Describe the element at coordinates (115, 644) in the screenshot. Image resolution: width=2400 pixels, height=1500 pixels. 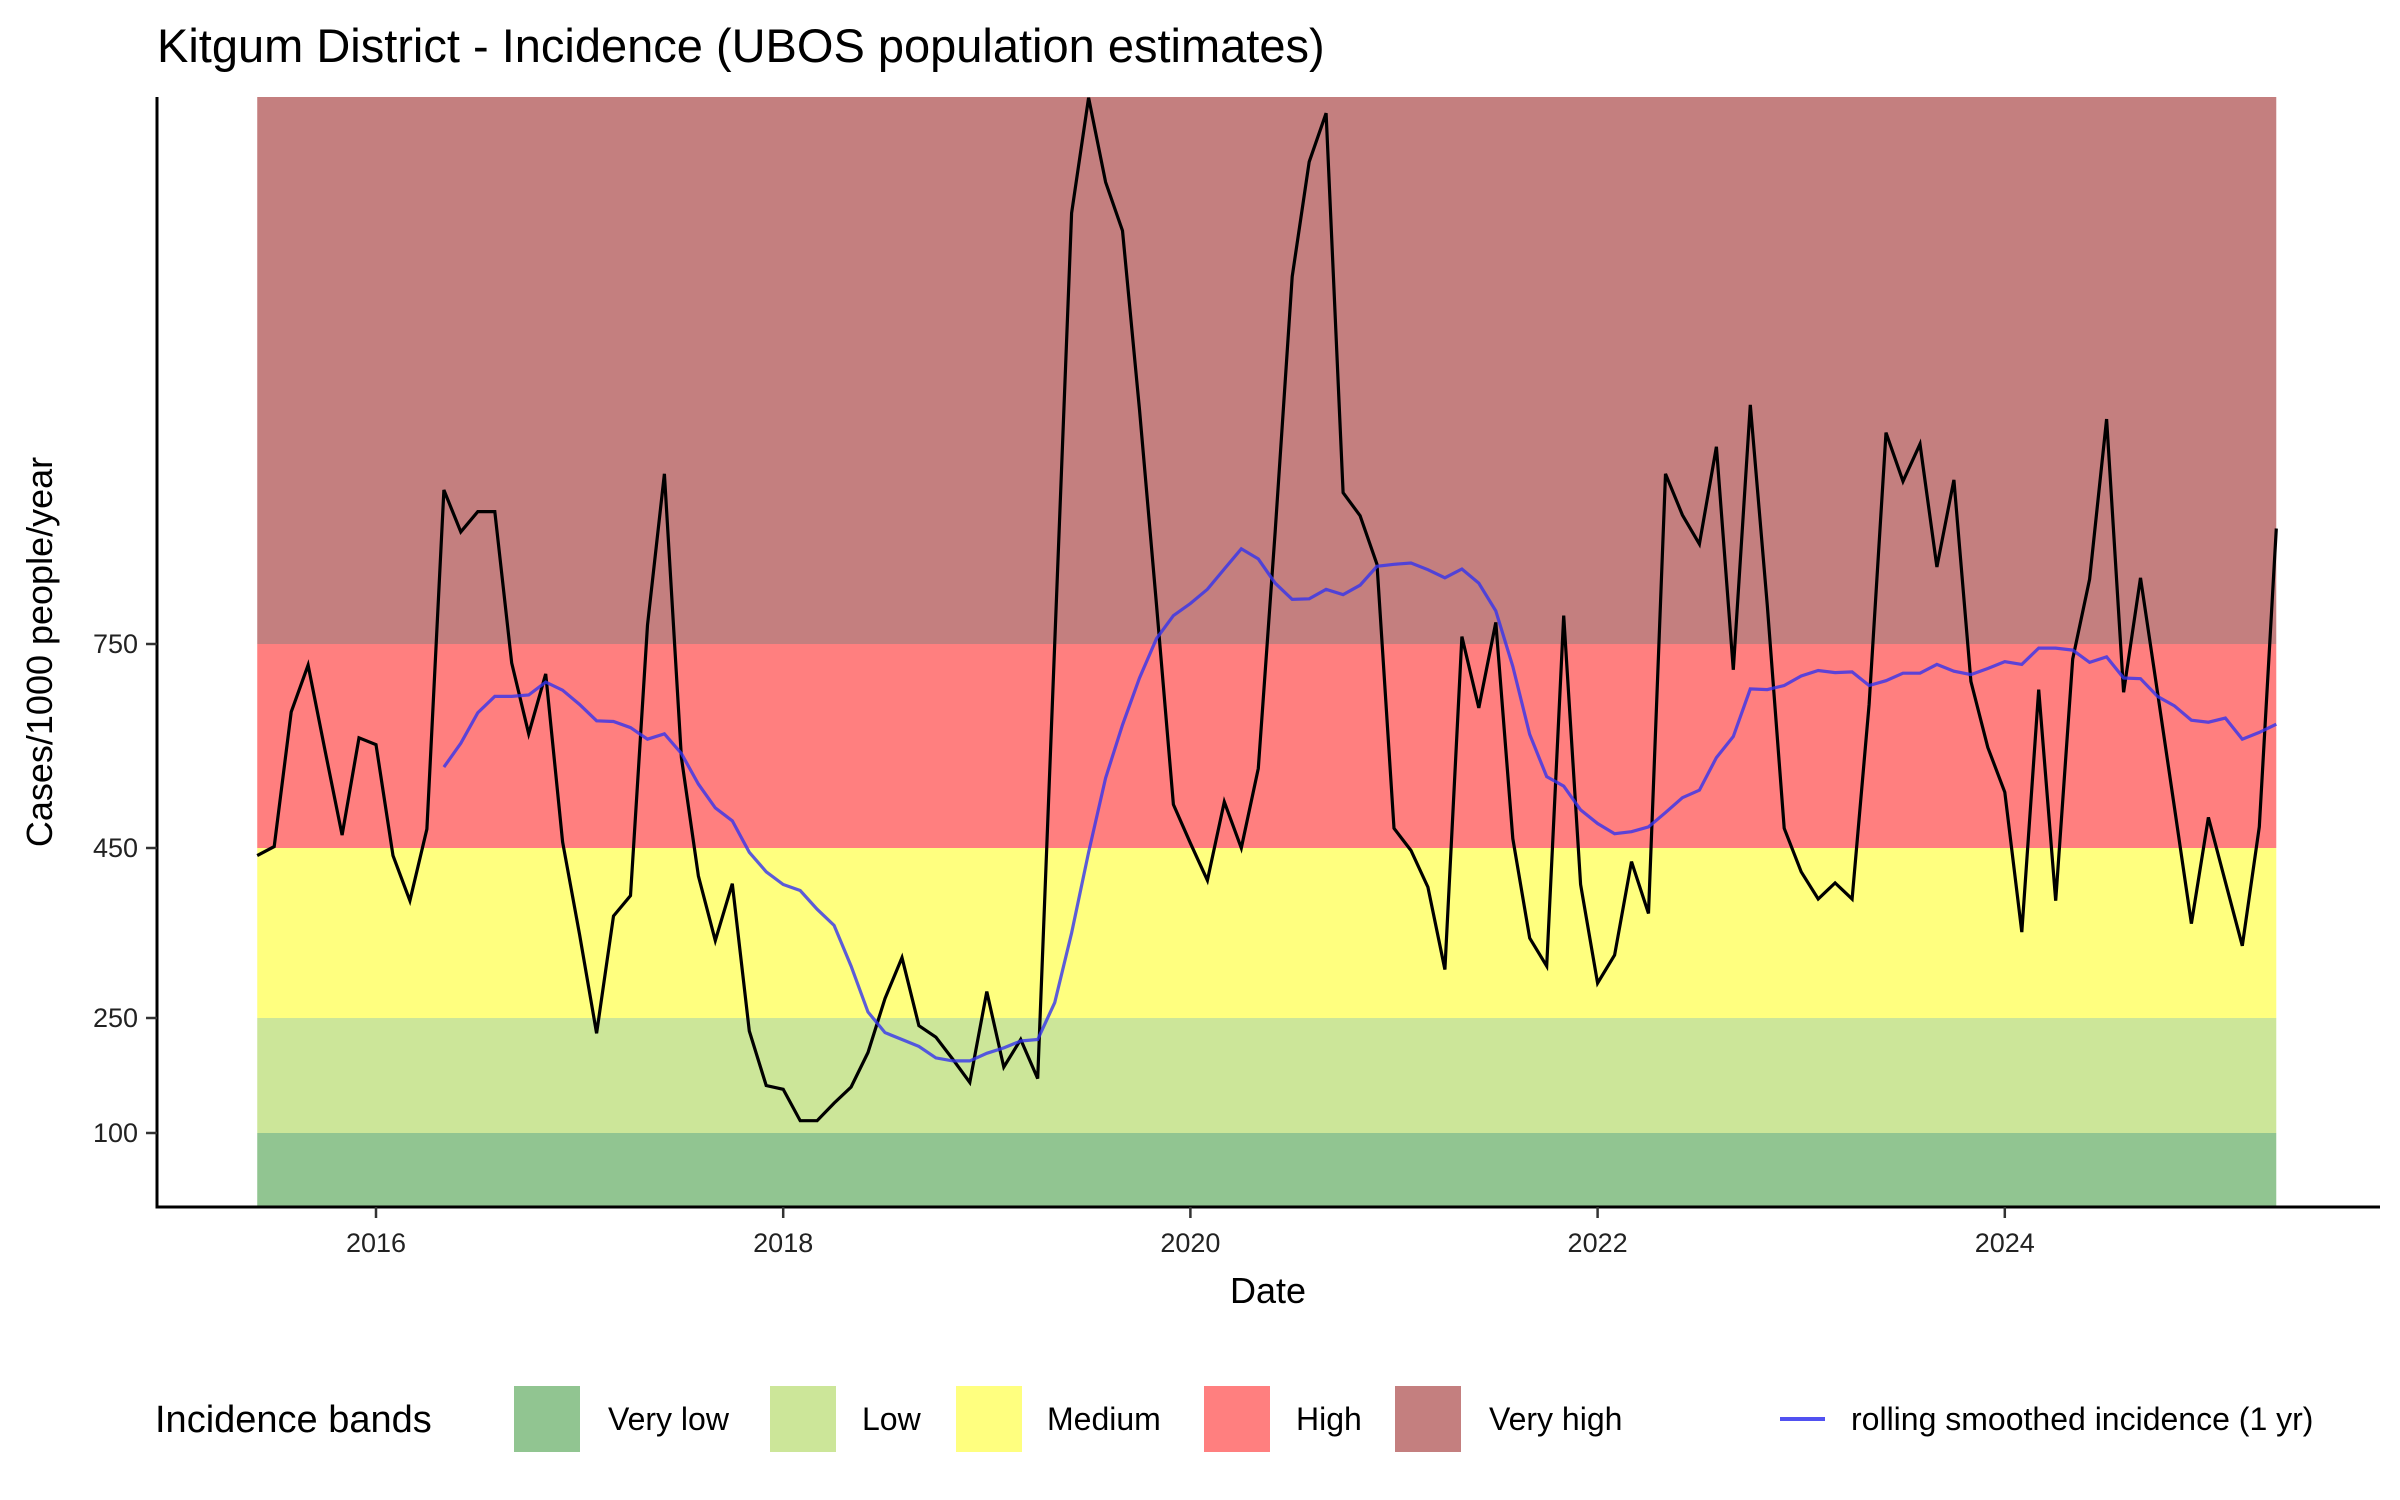
I see `y-tick-label: 750` at that location.